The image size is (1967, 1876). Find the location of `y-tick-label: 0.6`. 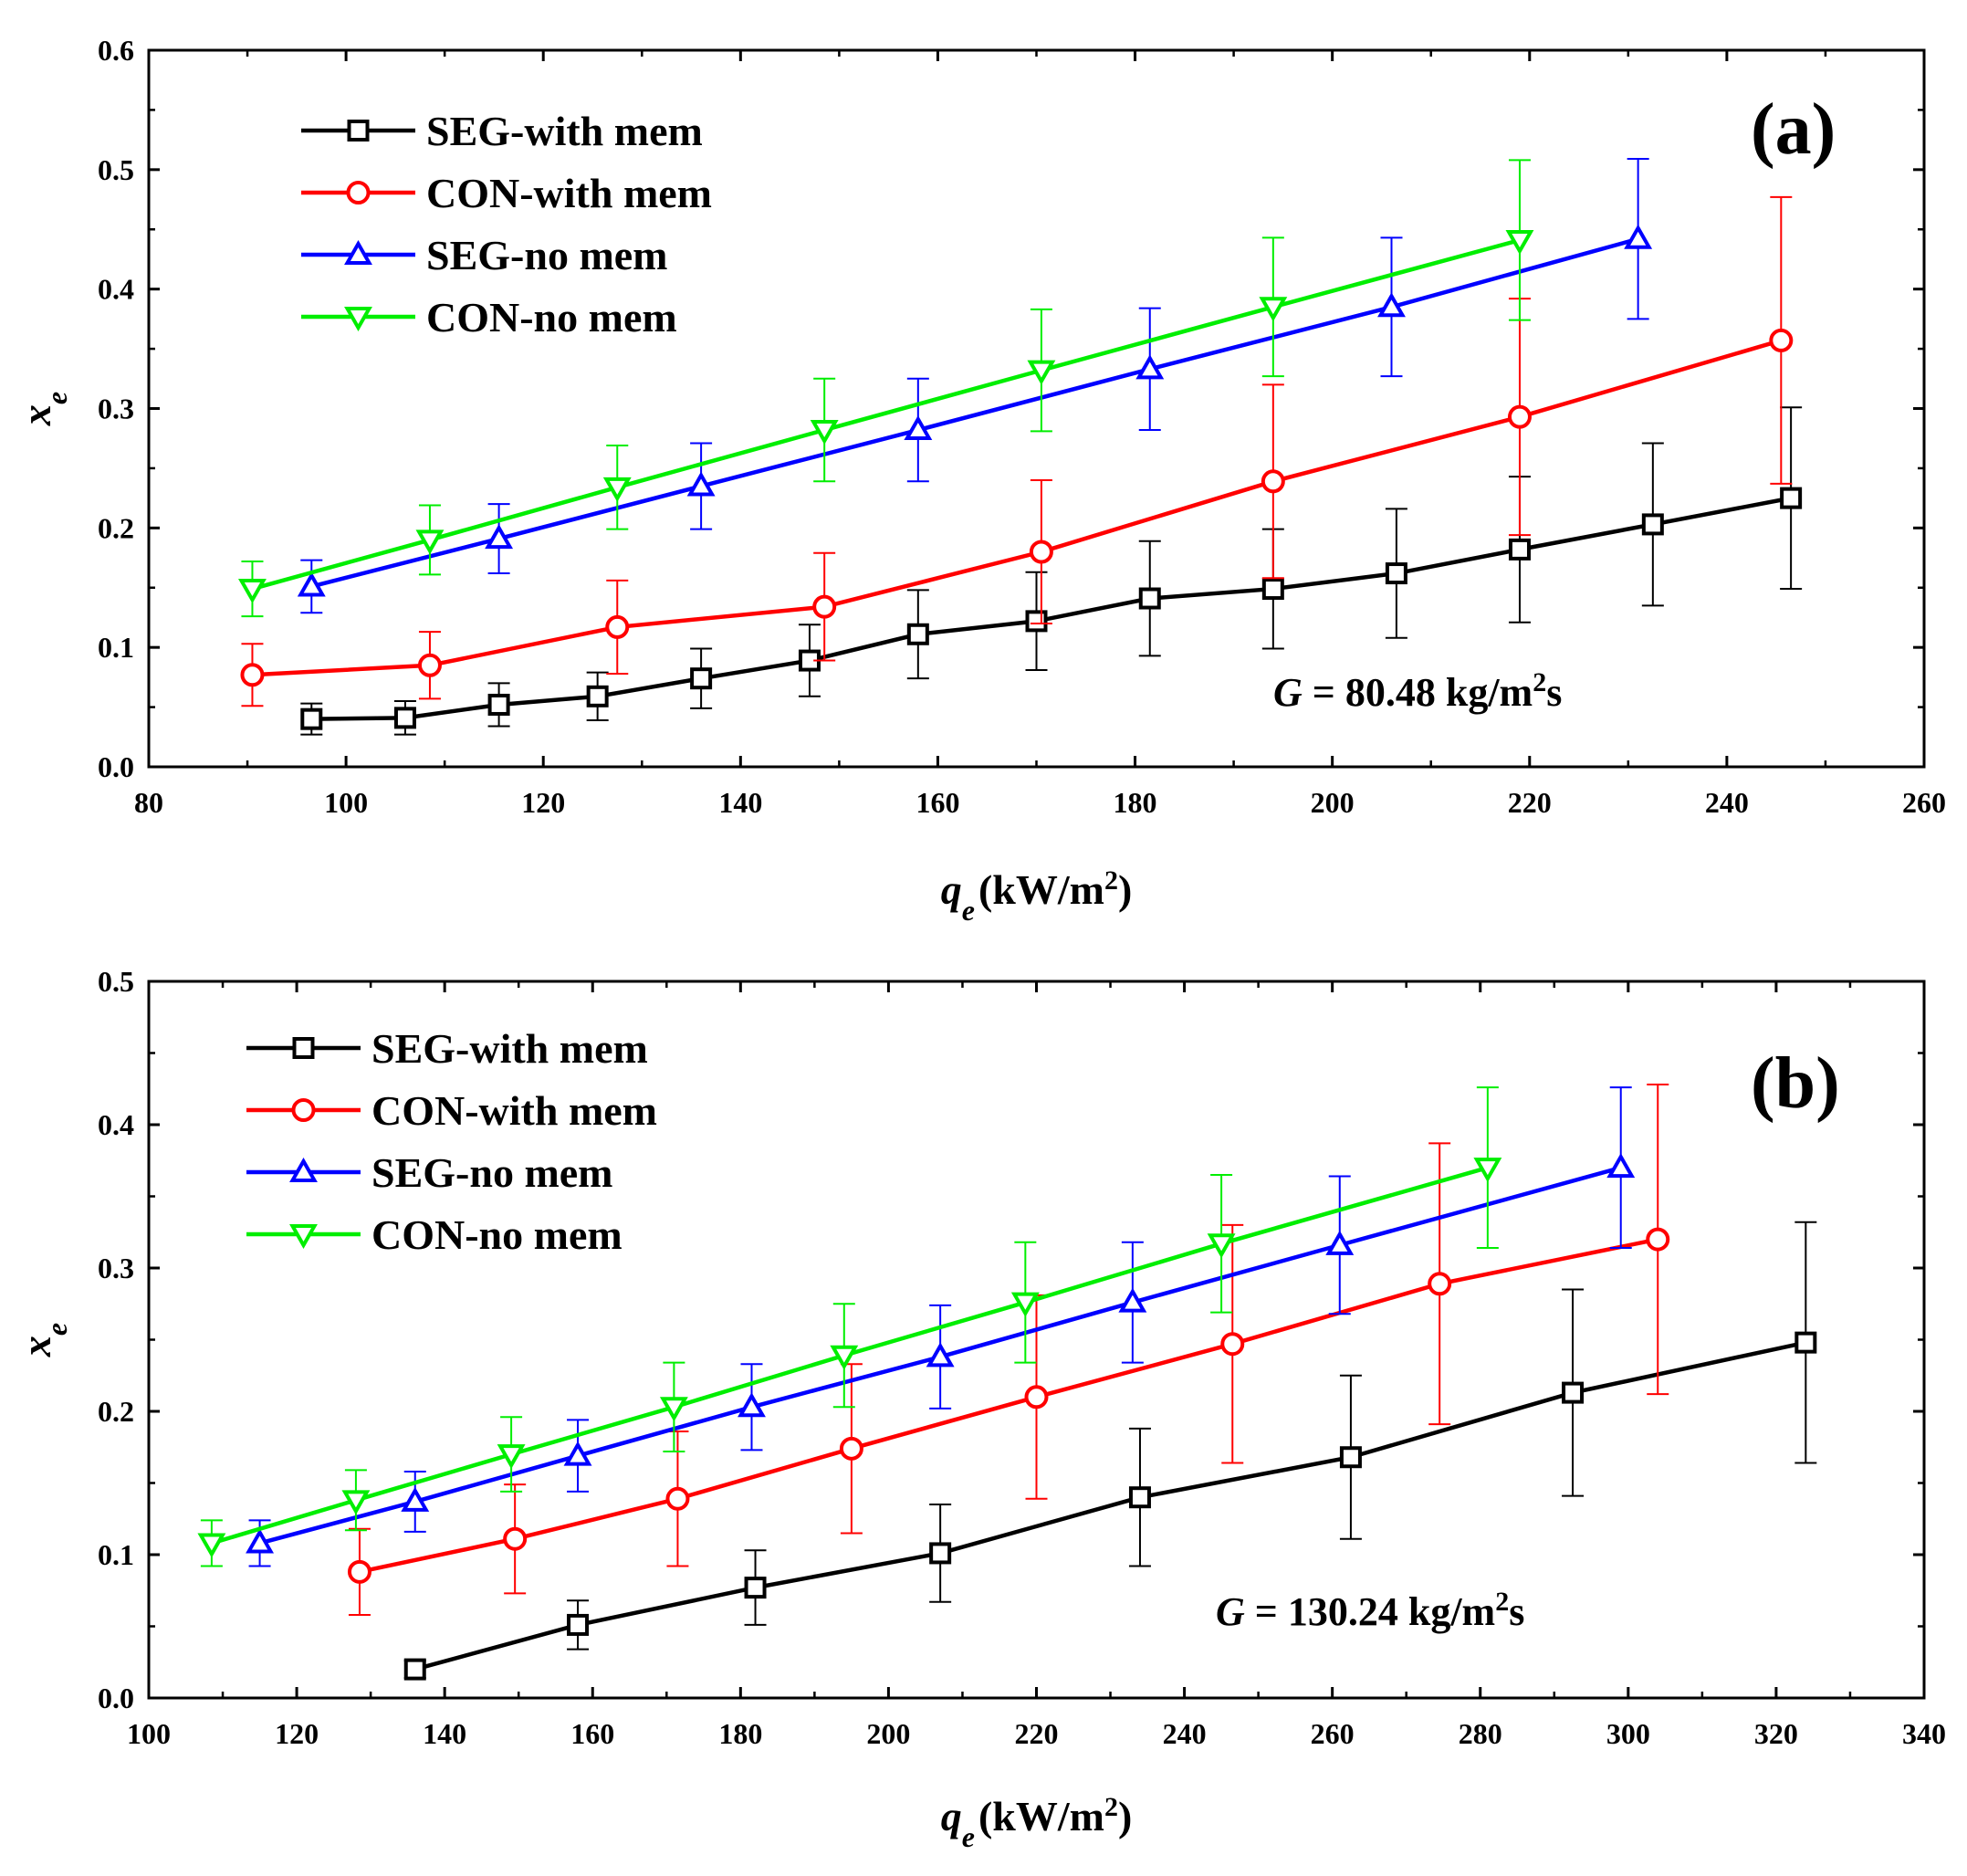

y-tick-label: 0.6 is located at coordinates (116, 51).